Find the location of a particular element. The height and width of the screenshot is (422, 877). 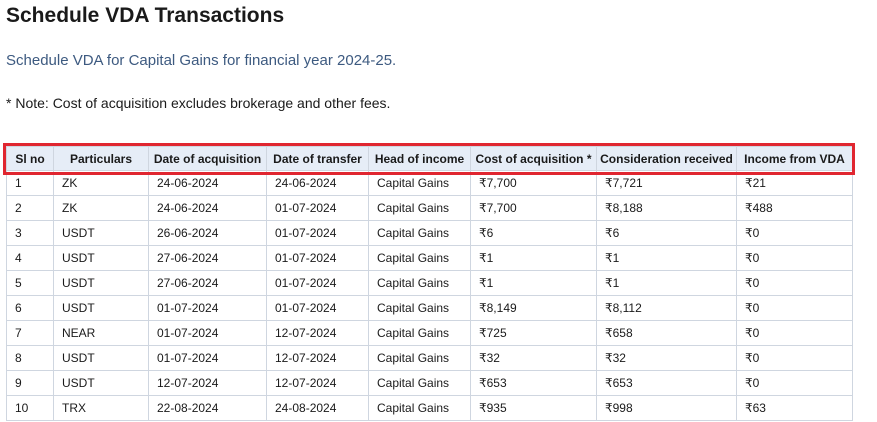

table-cell: 3 is located at coordinates (30, 233).